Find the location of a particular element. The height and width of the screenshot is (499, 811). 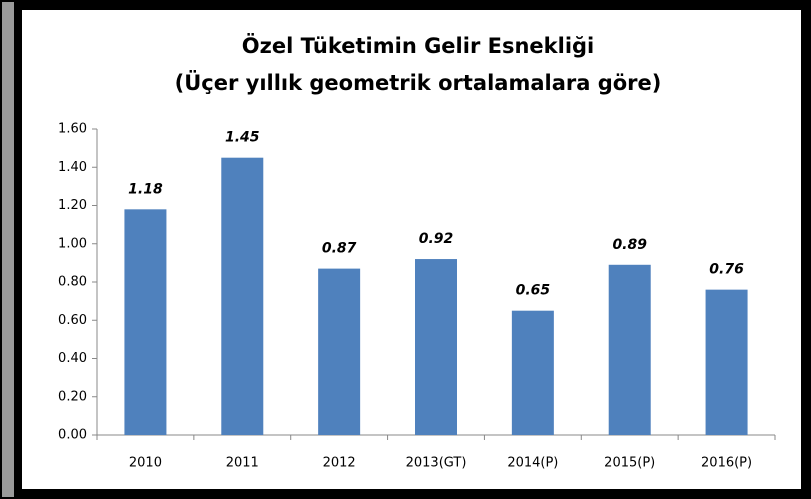

y-tick-label: 0.60 is located at coordinates (72, 320).